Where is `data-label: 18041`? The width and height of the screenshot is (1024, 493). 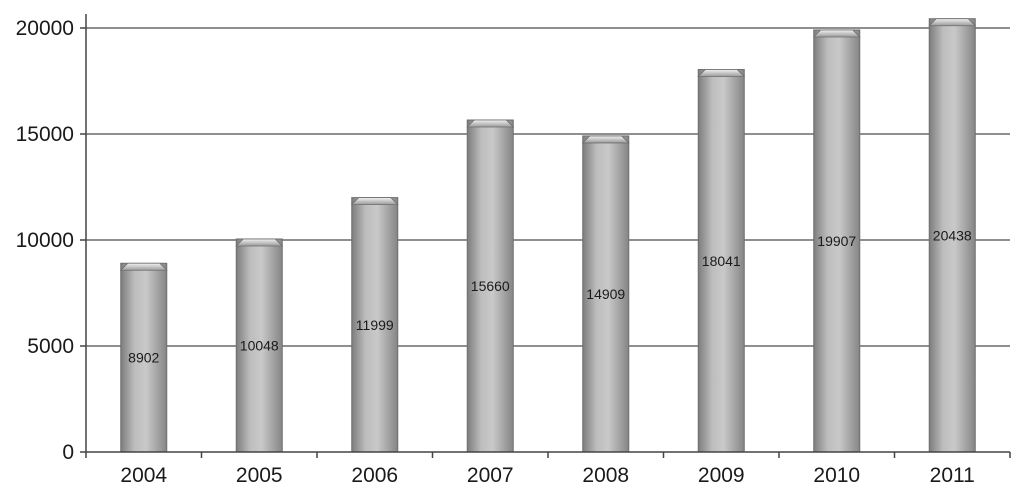 data-label: 18041 is located at coordinates (721, 261).